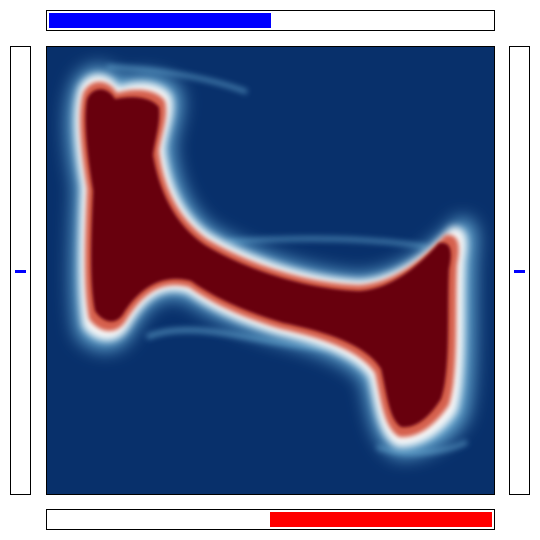 The image size is (540, 540). I want to click on right-slider-marker, so click(519, 271).